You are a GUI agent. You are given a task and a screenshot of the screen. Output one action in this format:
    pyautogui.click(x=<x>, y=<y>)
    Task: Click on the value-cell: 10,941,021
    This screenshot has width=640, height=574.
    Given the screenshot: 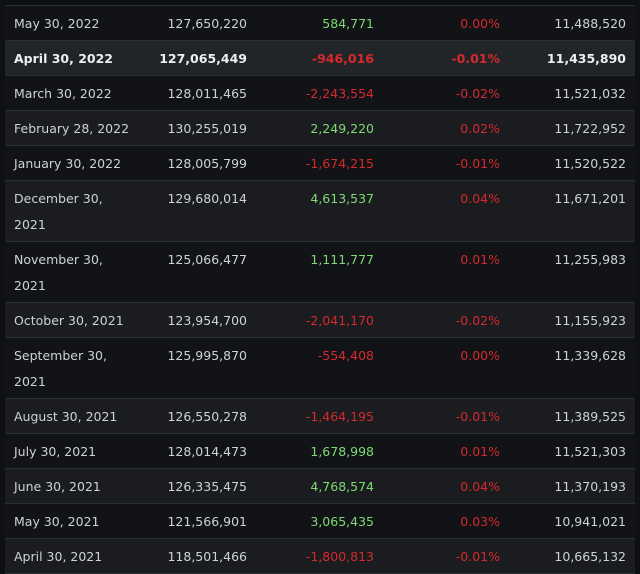 What is the action you would take?
    pyautogui.click(x=590, y=521)
    